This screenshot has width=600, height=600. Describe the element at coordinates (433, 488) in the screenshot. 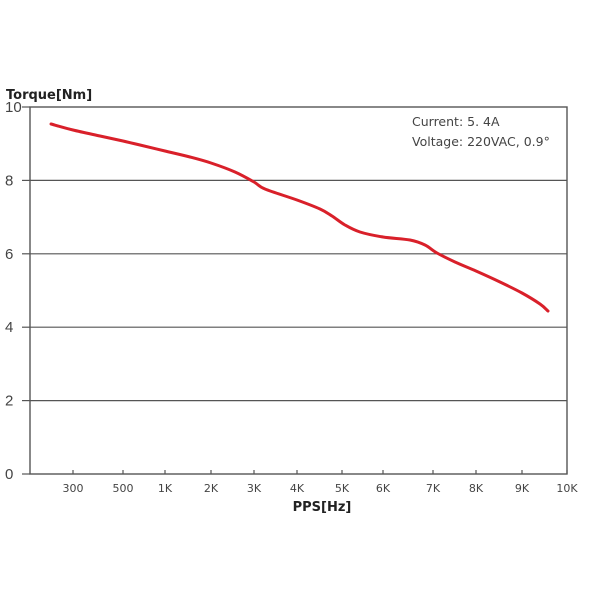

I see `x-tick-label: 7K` at that location.